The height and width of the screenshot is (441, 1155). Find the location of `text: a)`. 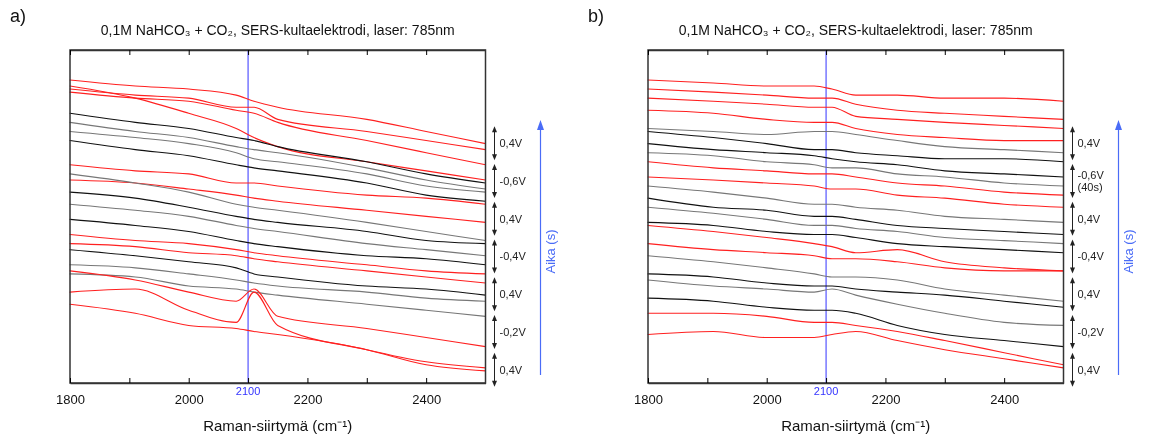

text: a) is located at coordinates (18, 16).